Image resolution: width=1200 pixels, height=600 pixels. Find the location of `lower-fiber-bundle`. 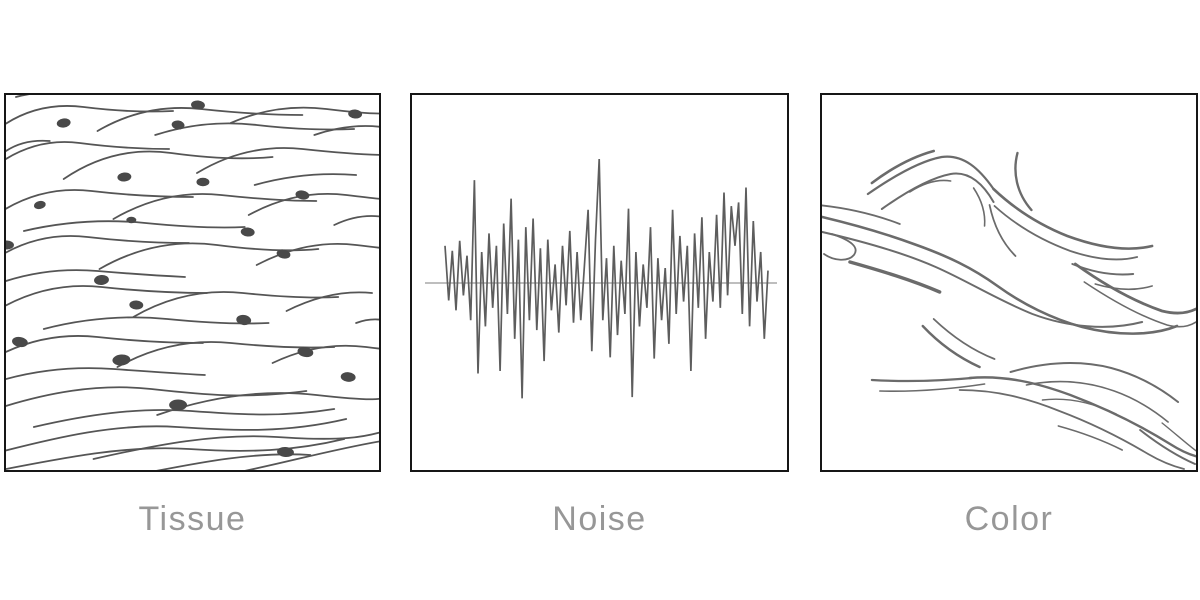

lower-fiber-bundle is located at coordinates (1033, 394).